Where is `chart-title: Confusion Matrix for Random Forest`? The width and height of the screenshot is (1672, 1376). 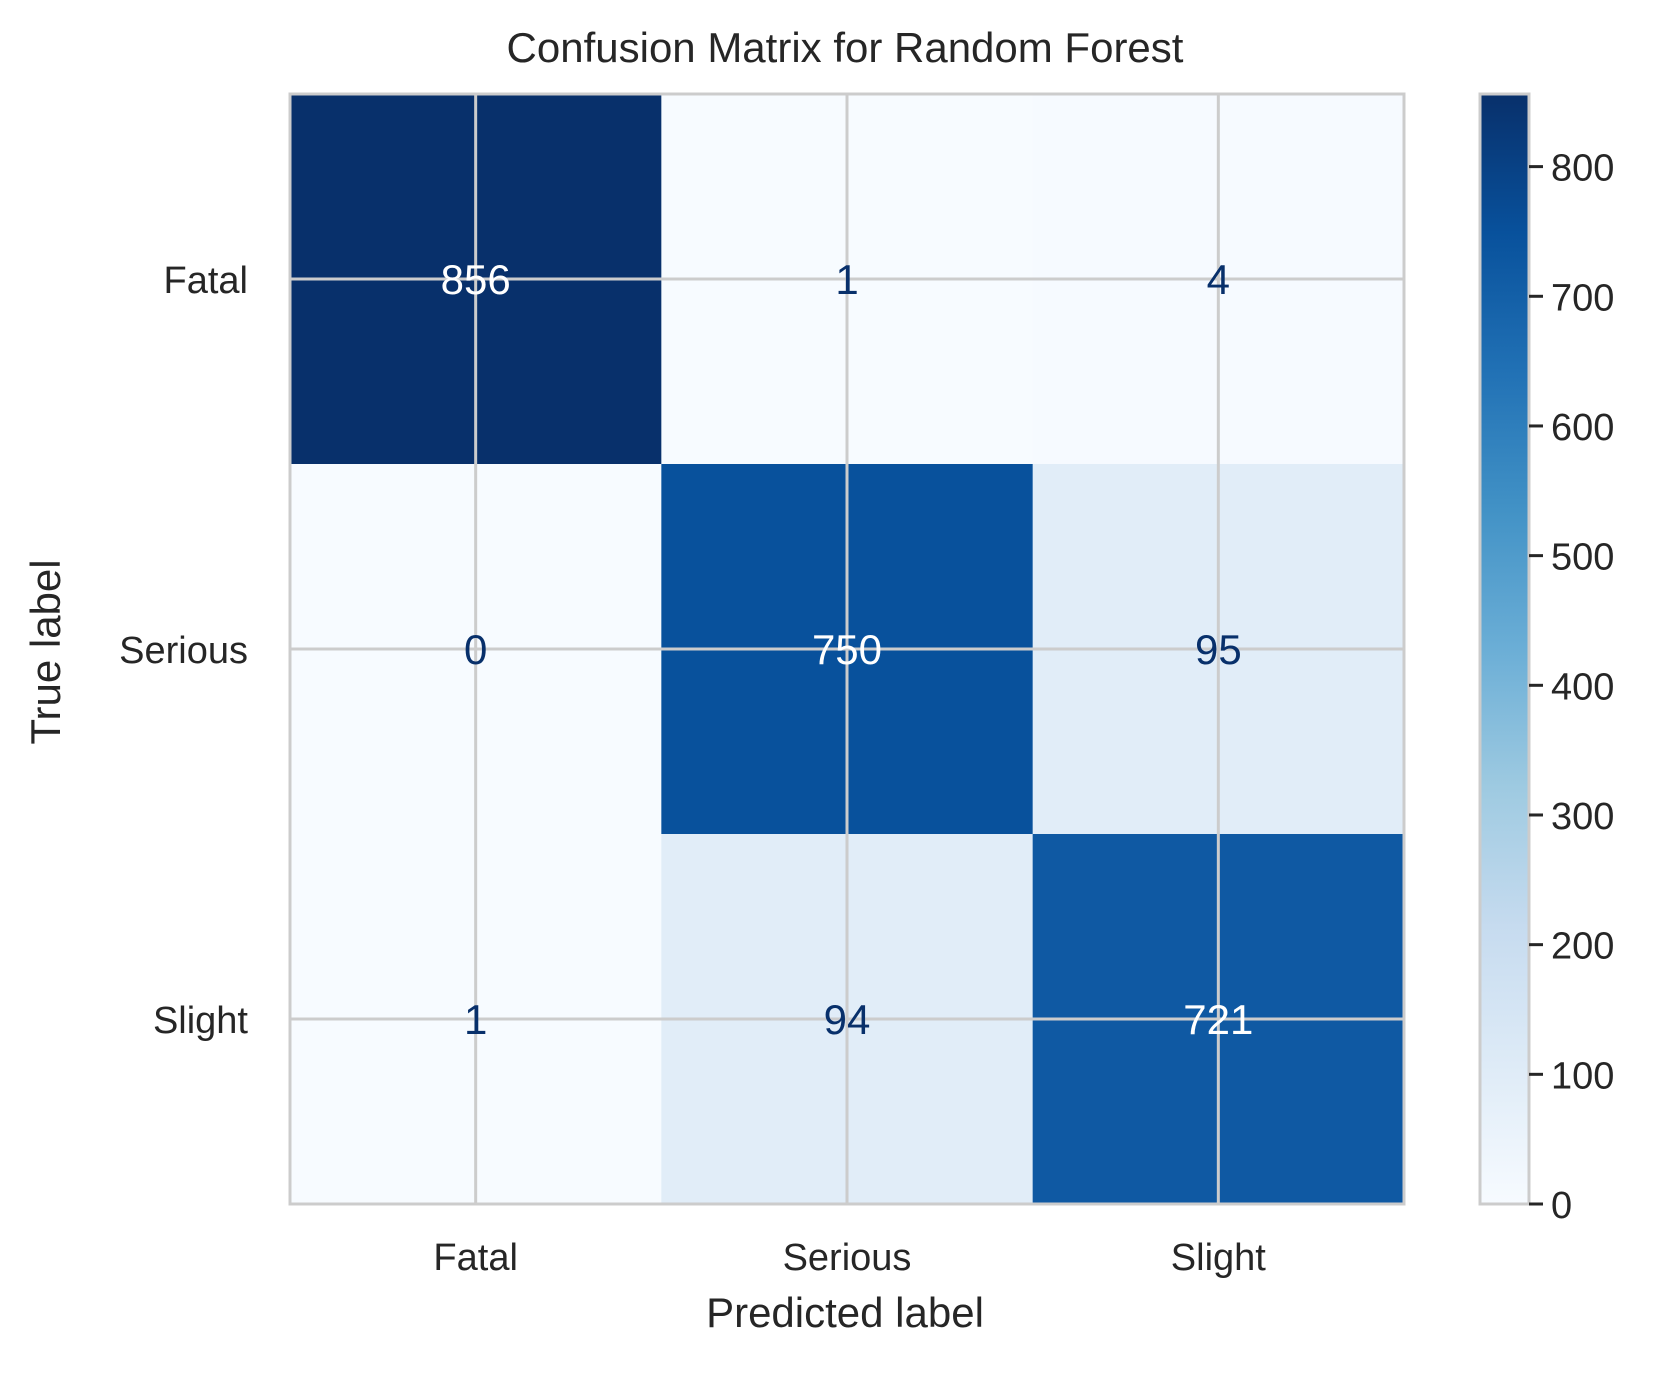
chart-title: Confusion Matrix for Random Forest is located at coordinates (845, 47).